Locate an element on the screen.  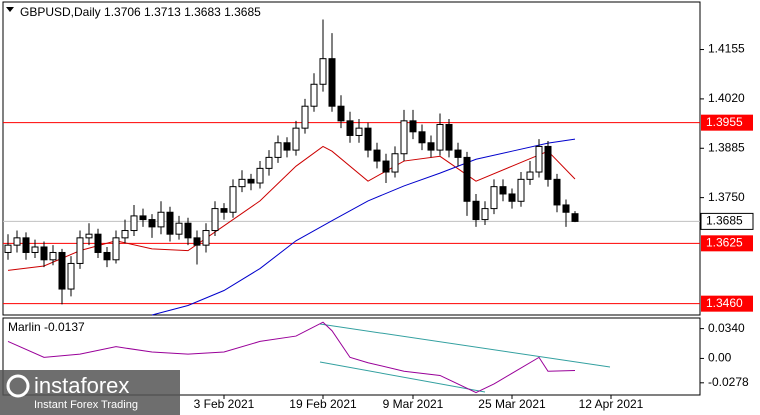
level-label: 1.3460 is located at coordinates (724, 303).